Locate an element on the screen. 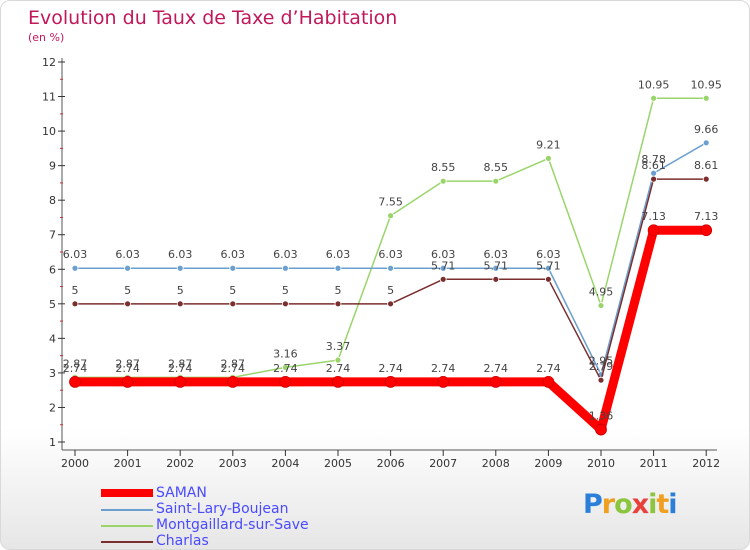 The image size is (750, 550). y-tick-label: 9 is located at coordinates (52, 166).